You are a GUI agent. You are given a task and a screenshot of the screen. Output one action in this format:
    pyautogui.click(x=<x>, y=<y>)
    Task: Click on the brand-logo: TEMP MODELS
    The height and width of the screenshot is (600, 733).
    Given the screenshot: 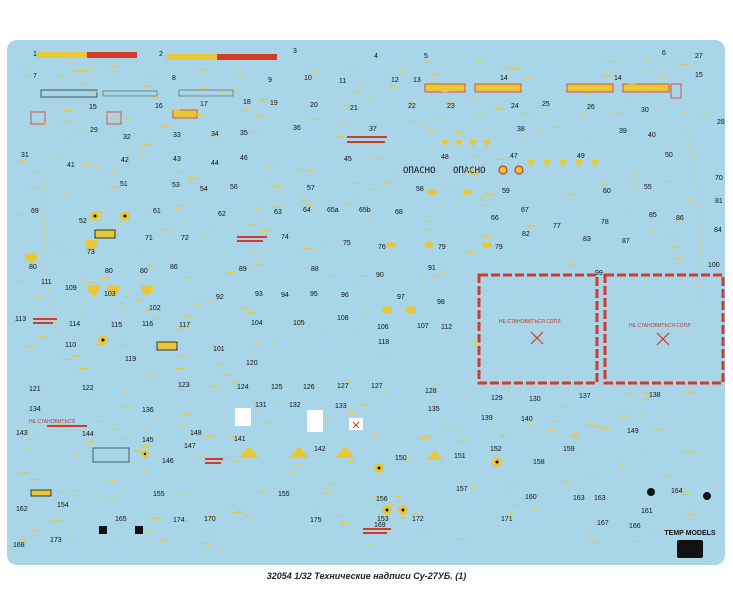 What is the action you would take?
    pyautogui.click(x=690, y=542)
    